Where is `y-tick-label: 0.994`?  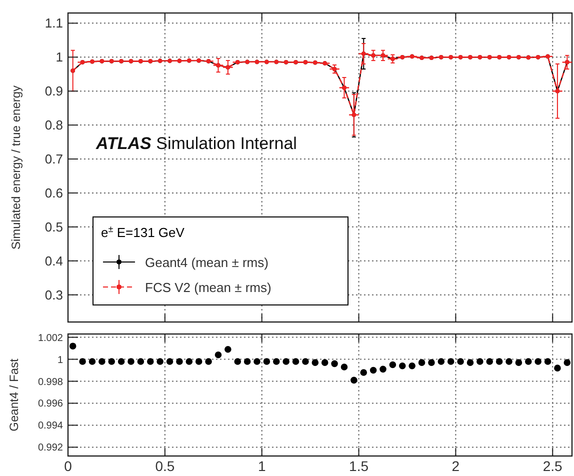
y-tick-label: 0.994 is located at coordinates (51, 426).